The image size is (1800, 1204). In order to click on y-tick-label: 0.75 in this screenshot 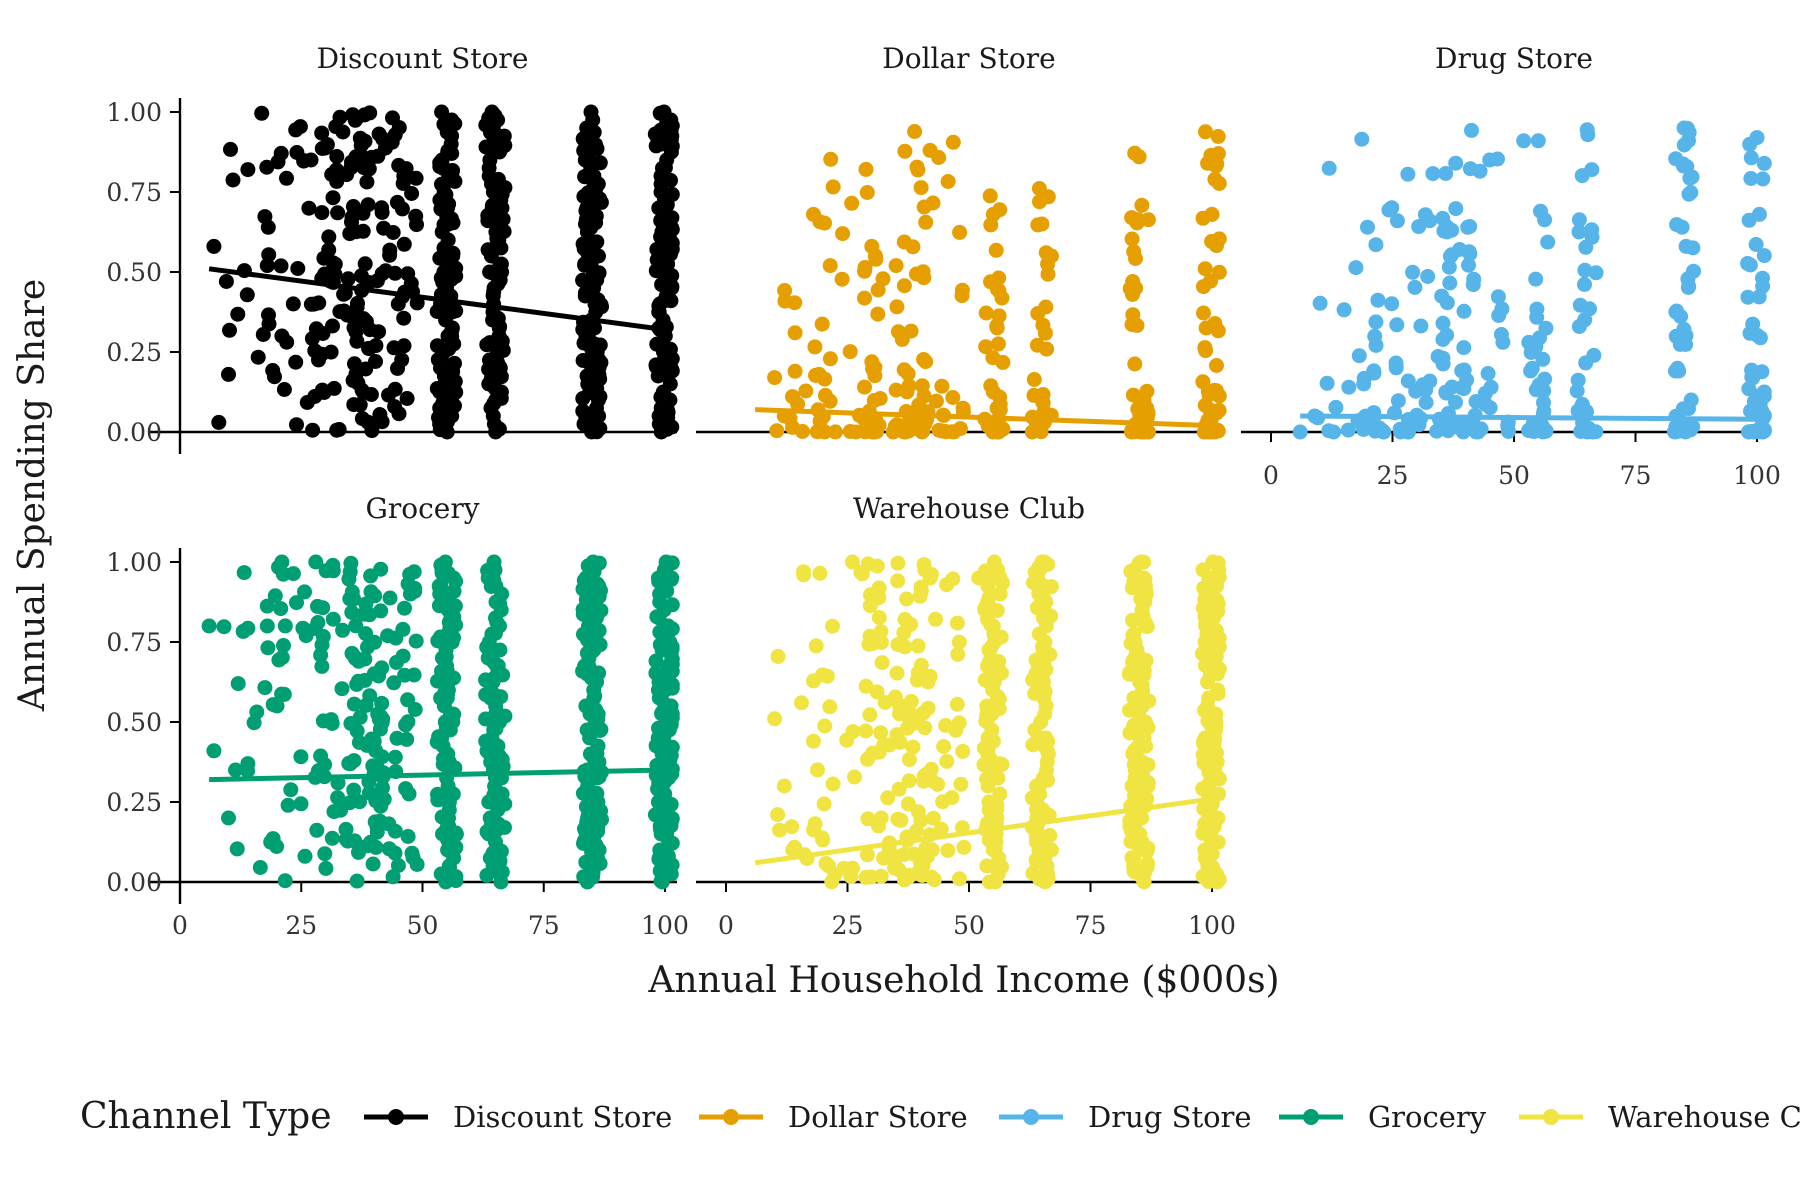, I will do `click(134, 642)`.